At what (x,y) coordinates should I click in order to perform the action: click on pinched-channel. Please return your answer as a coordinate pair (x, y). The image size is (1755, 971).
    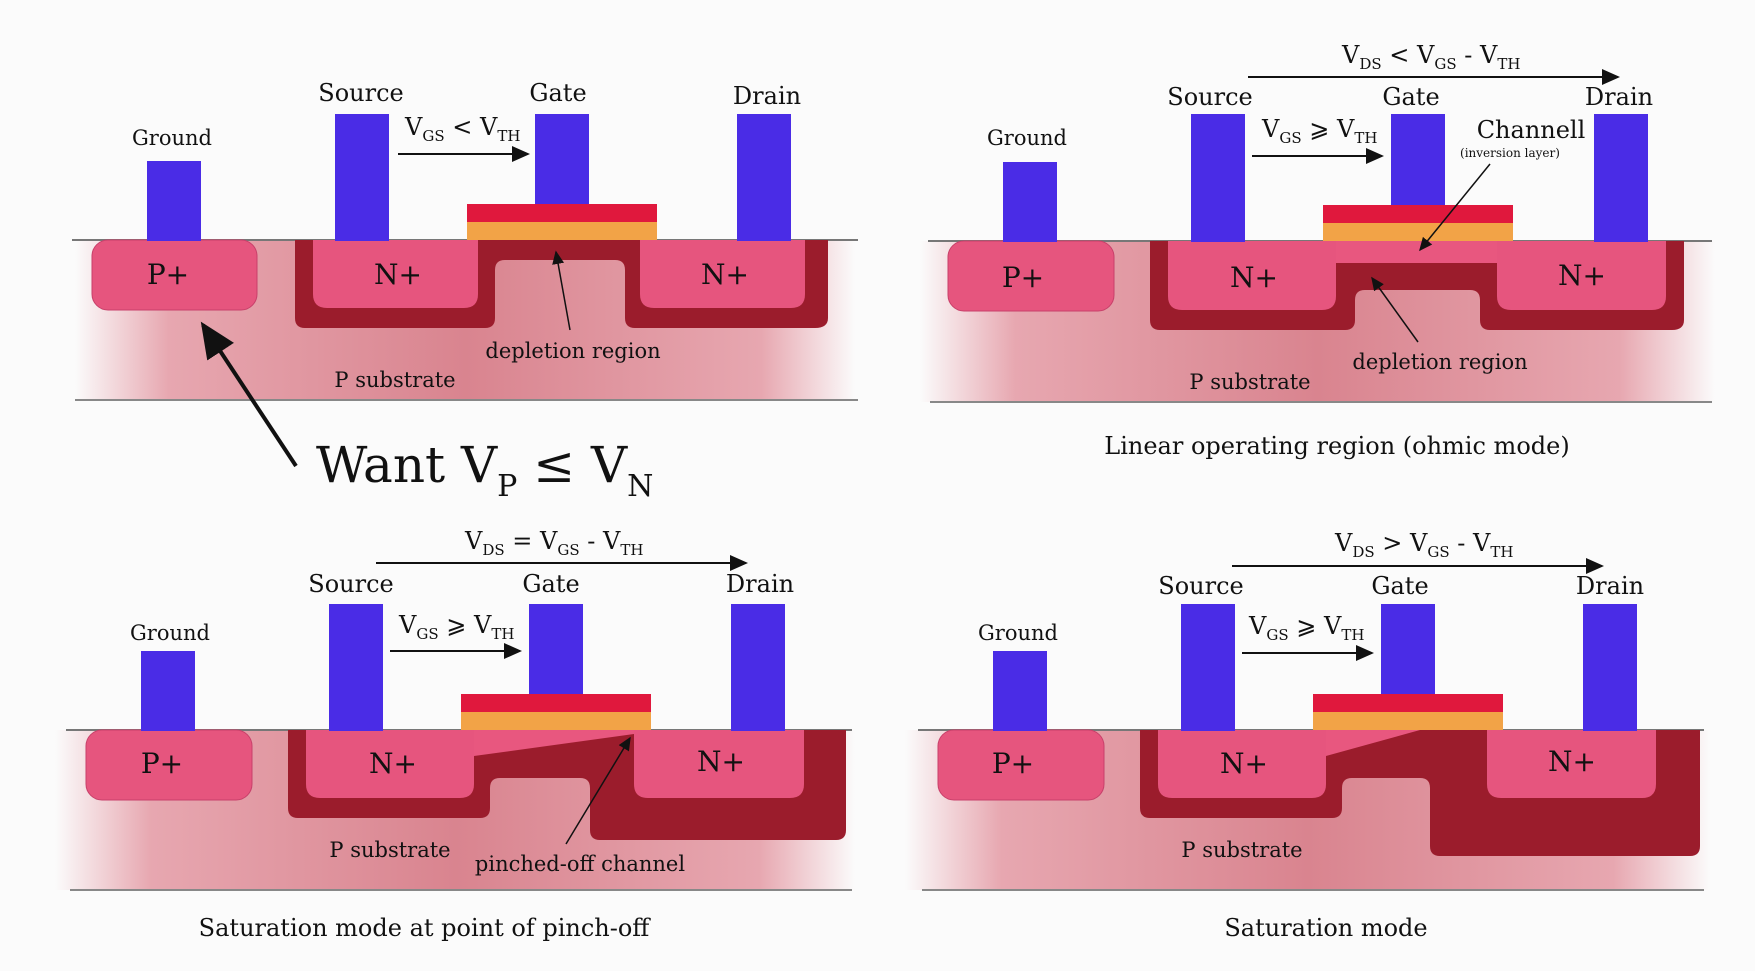
    Looking at the image, I should click on (554, 743).